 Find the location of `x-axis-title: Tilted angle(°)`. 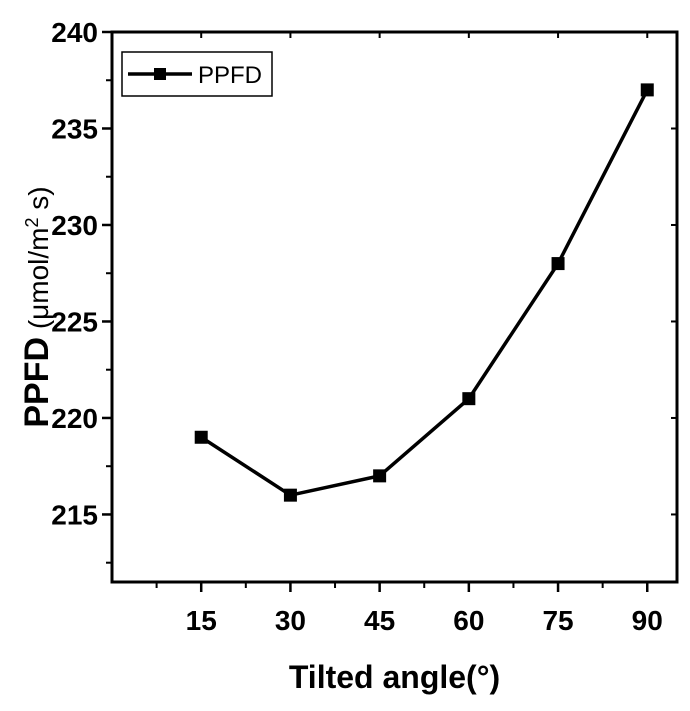

x-axis-title: Tilted angle(°) is located at coordinates (394, 677).